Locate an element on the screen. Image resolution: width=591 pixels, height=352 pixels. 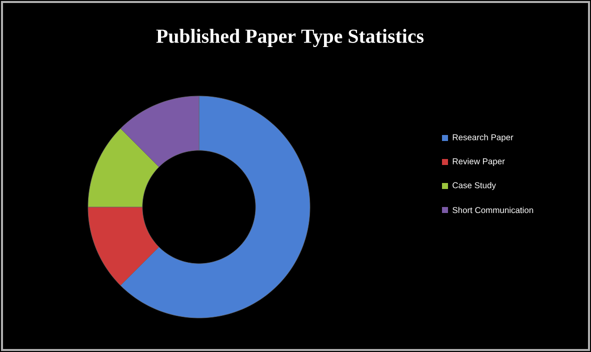
chart-title: Published Paper Type Statistics is located at coordinates (290, 38).